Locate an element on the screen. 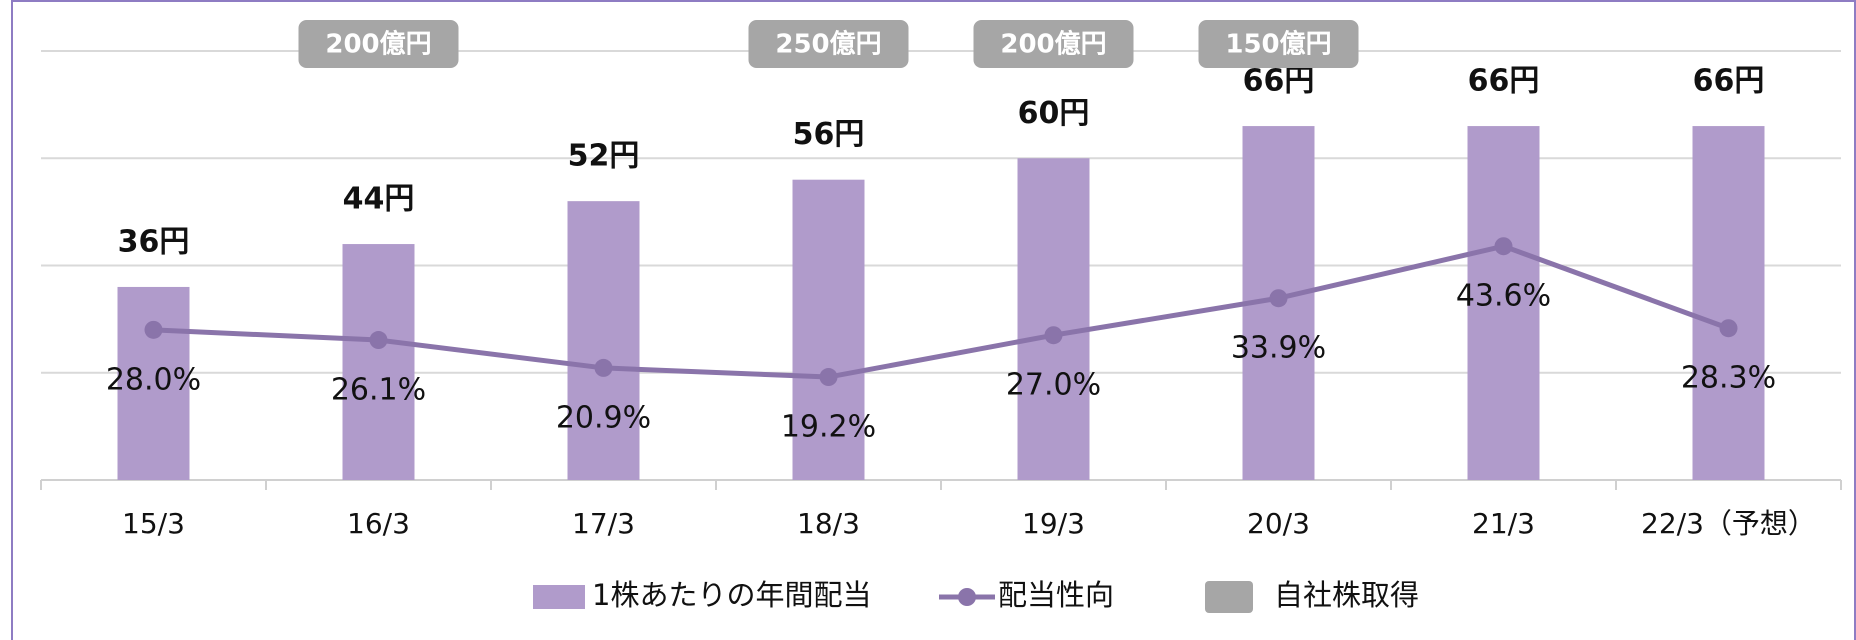  buyback-label: 250億円 is located at coordinates (828, 45).